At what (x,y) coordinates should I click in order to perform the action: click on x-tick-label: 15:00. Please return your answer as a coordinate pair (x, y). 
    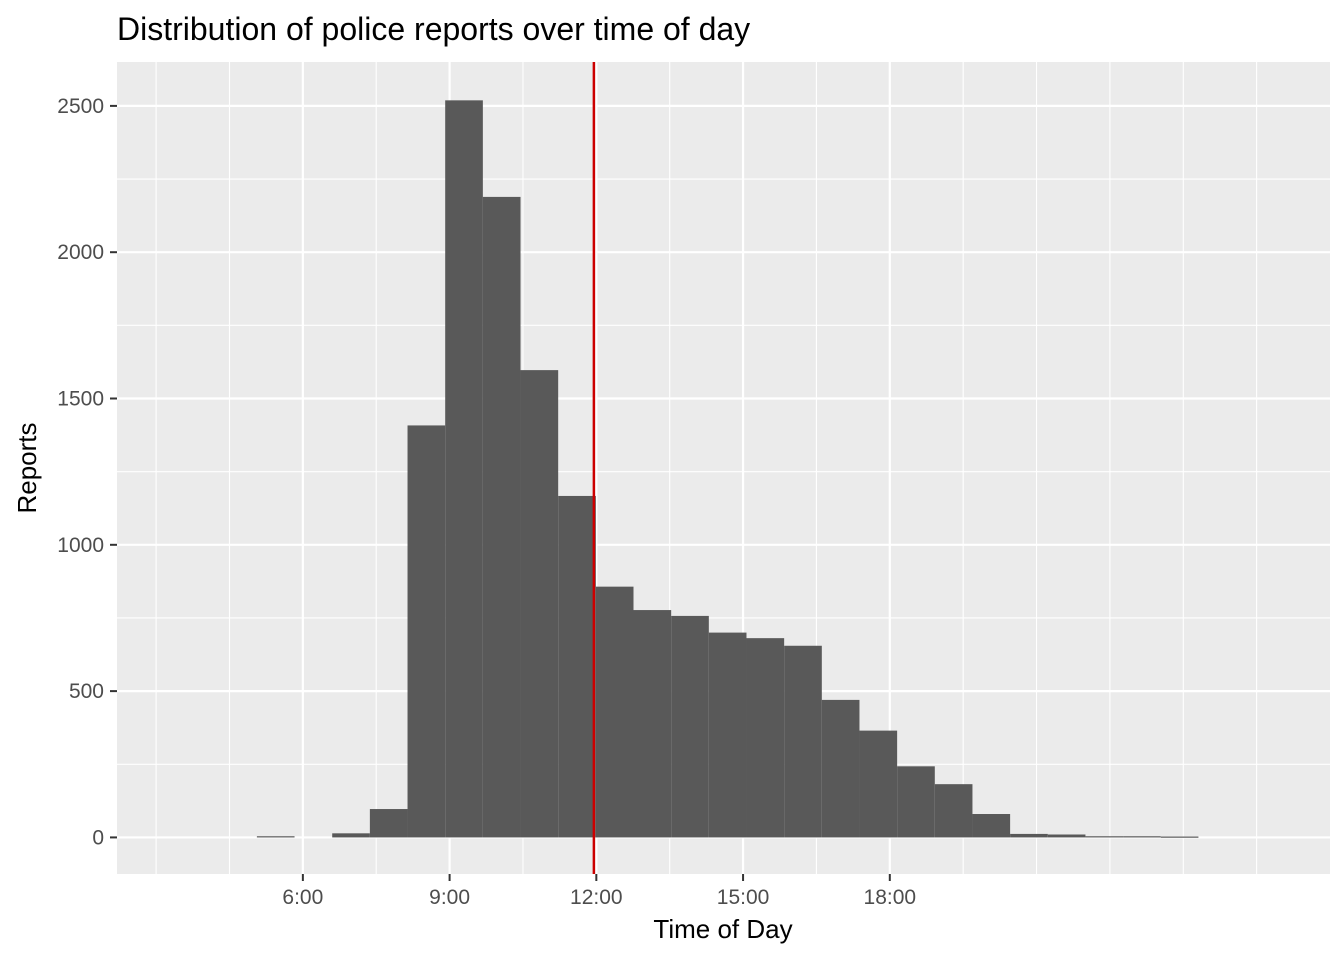
    Looking at the image, I should click on (743, 897).